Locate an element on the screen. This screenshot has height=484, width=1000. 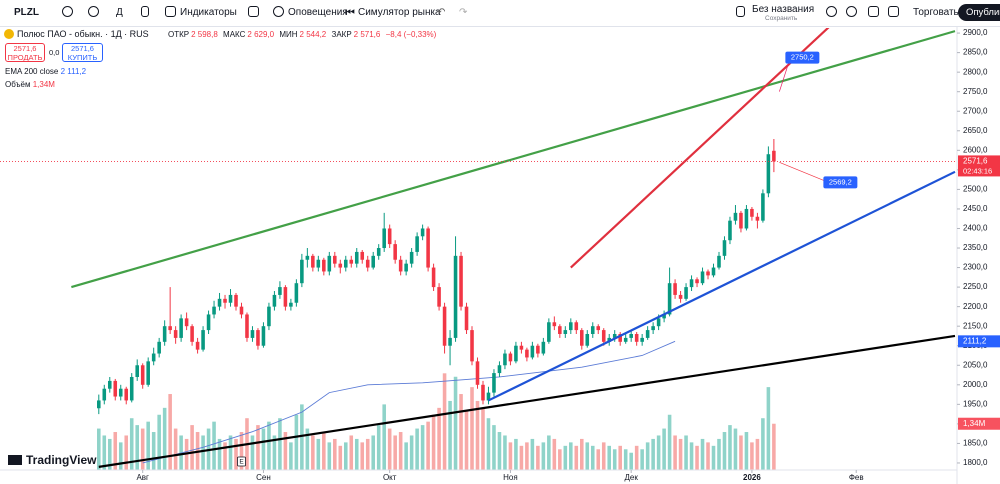
undo: ↶ is located at coordinates (441, 12).